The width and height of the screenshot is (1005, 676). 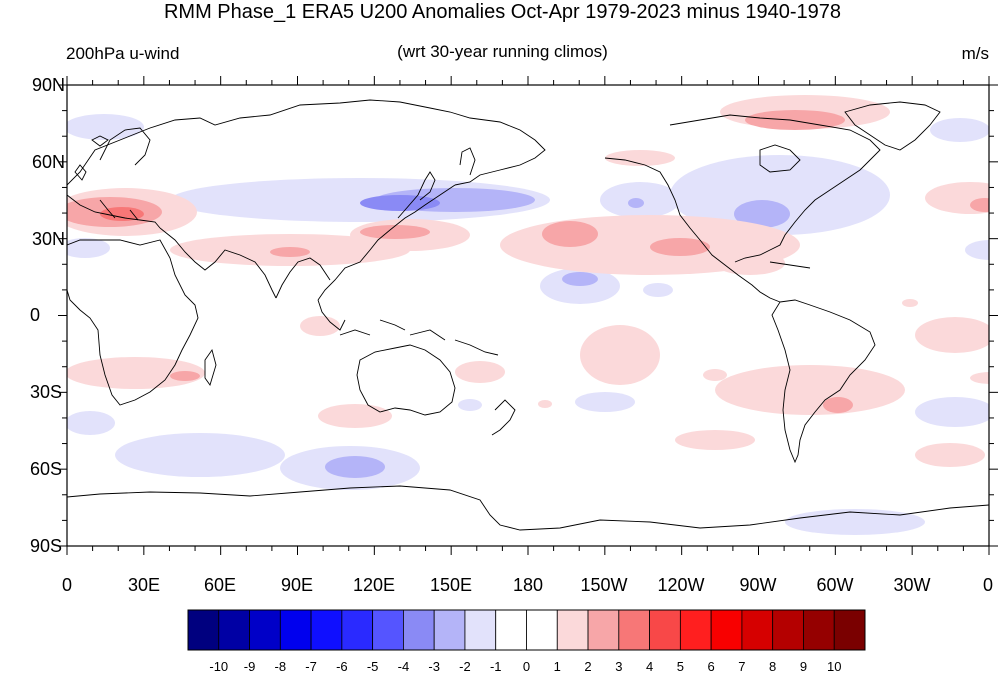 I want to click on x-tick-label: 180, so click(x=528, y=585).